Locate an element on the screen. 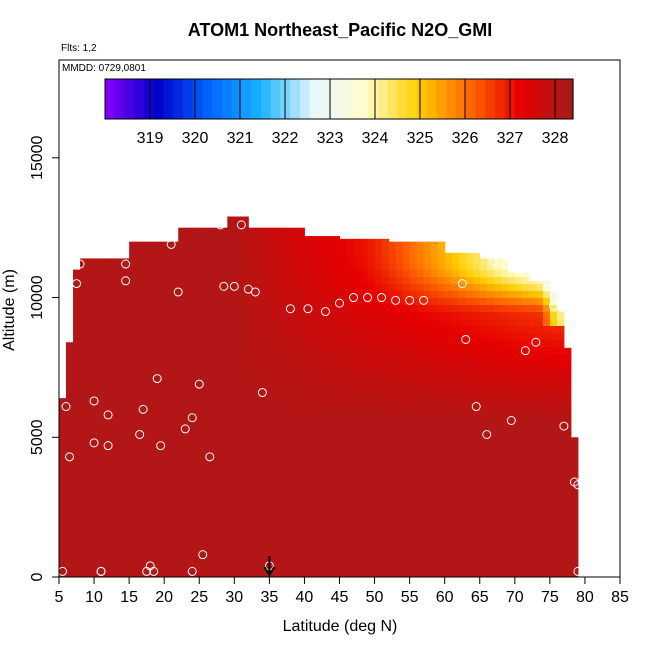 The image size is (650, 650). flights-annotation: Flts: 1,2 is located at coordinates (79, 48).